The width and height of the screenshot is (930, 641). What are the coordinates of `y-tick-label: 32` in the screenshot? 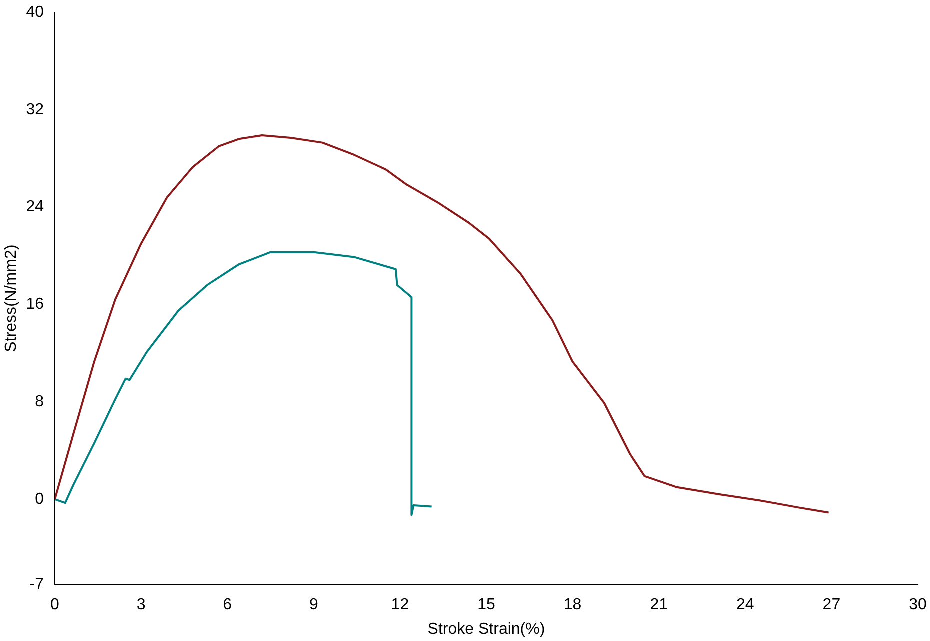 It's located at (35, 109).